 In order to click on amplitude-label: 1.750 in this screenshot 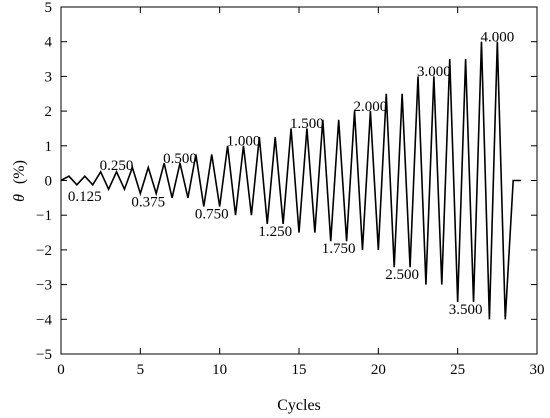, I will do `click(339, 249)`.